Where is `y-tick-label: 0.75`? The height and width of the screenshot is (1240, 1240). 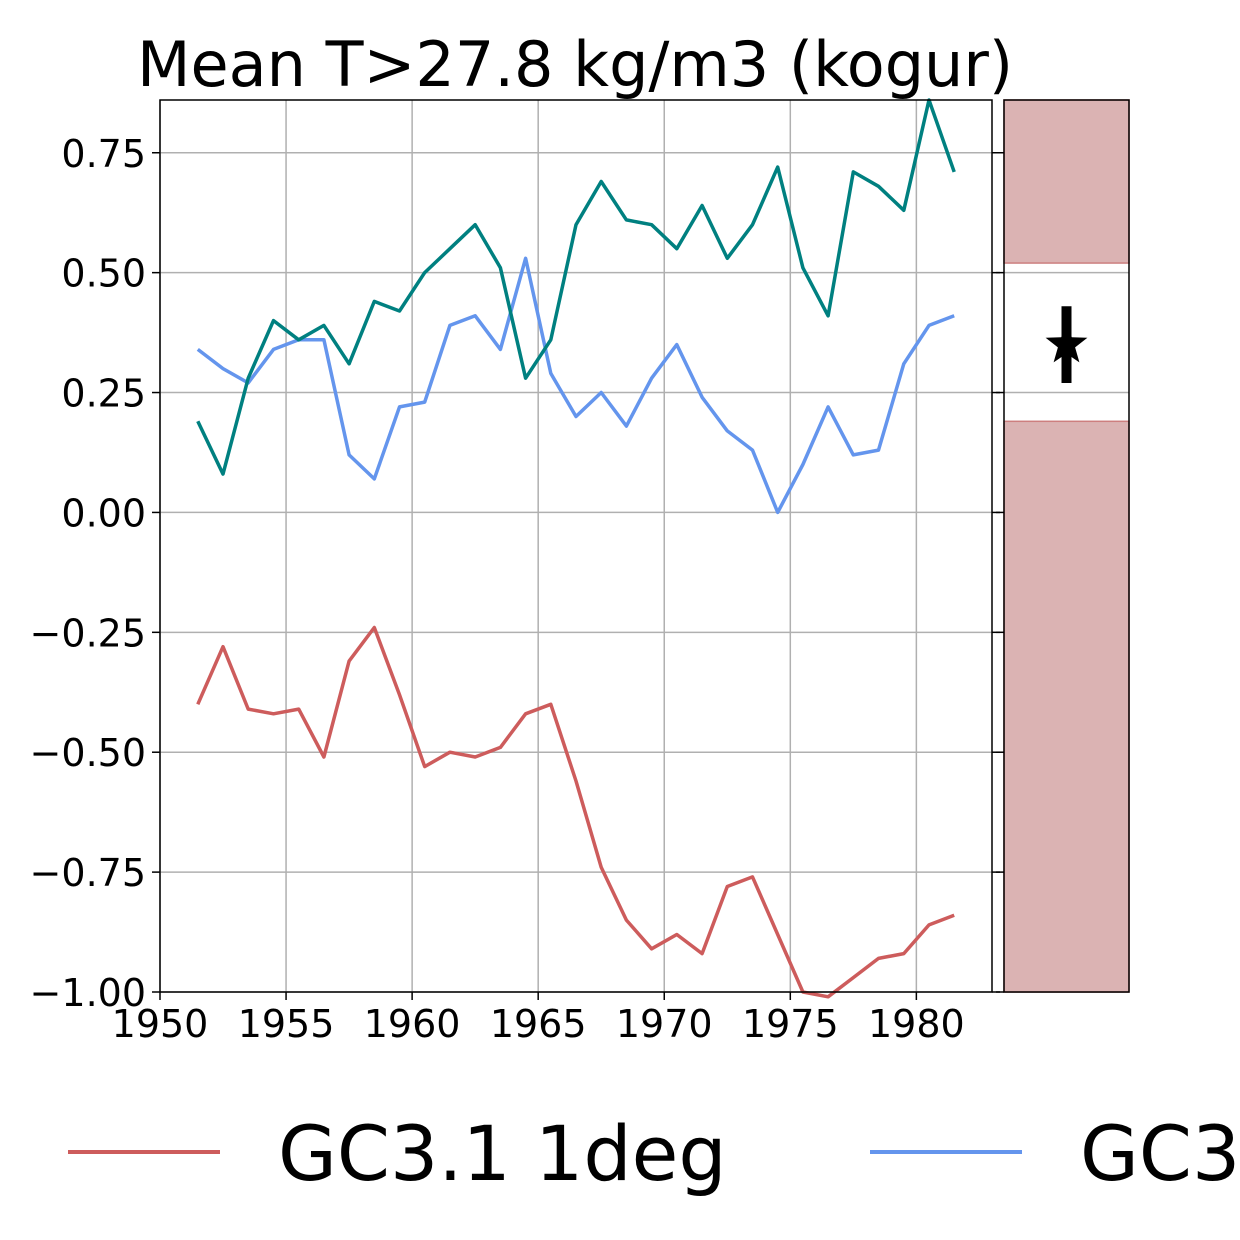
y-tick-label: 0.75 is located at coordinates (103, 154).